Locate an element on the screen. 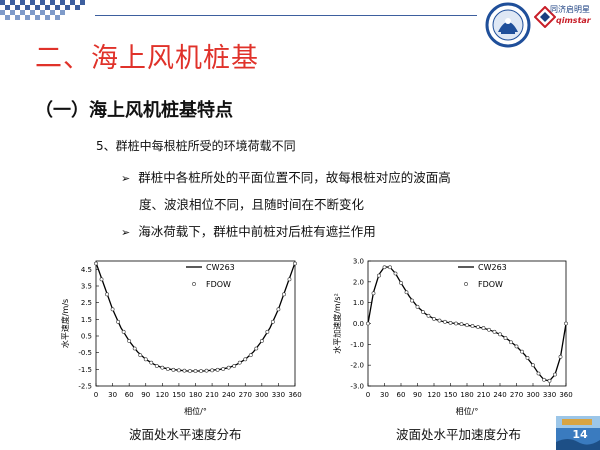 Image resolution: width=600 pixels, height=450 pixels. y-tick-label: 0.5 is located at coordinates (86, 337).